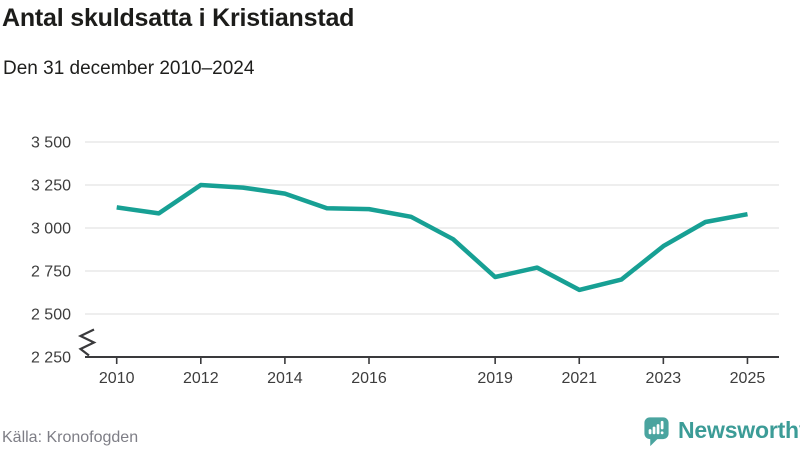  What do you see at coordinates (650, 432) in the screenshot?
I see `bar-icon-small` at bounding box center [650, 432].